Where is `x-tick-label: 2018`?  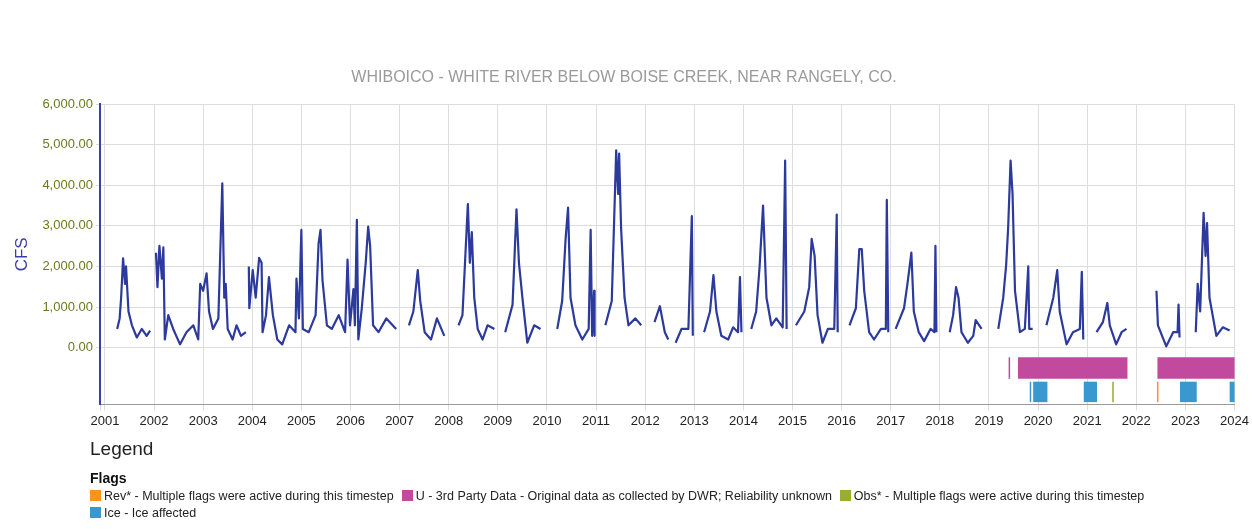 x-tick-label: 2018 is located at coordinates (940, 420).